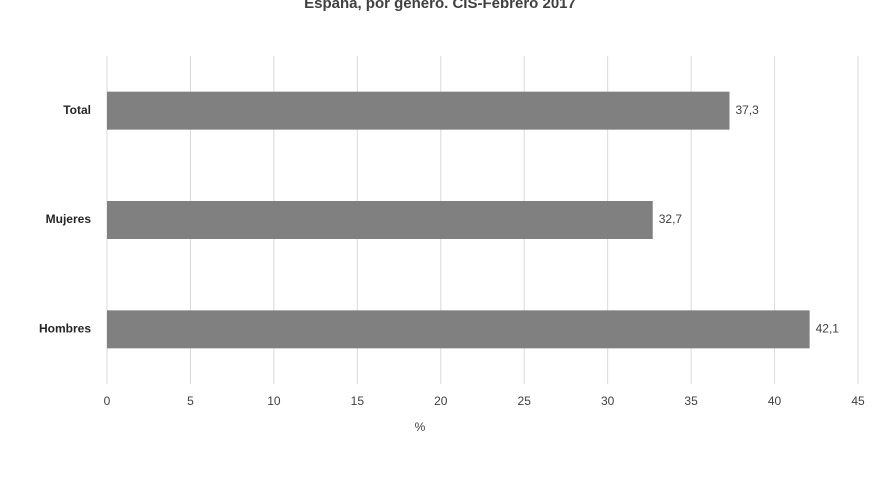 This screenshot has width=880, height=495. Describe the element at coordinates (775, 401) in the screenshot. I see `x-tick-label: 40` at that location.